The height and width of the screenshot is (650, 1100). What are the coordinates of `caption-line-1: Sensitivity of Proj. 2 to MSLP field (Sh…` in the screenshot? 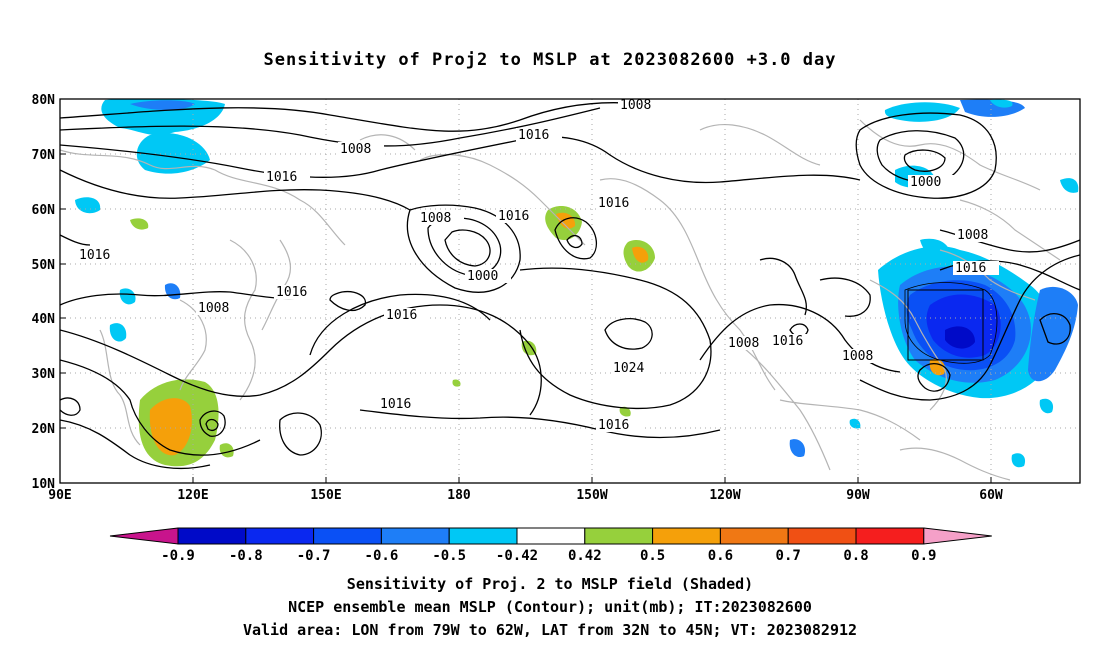 It's located at (550, 584).